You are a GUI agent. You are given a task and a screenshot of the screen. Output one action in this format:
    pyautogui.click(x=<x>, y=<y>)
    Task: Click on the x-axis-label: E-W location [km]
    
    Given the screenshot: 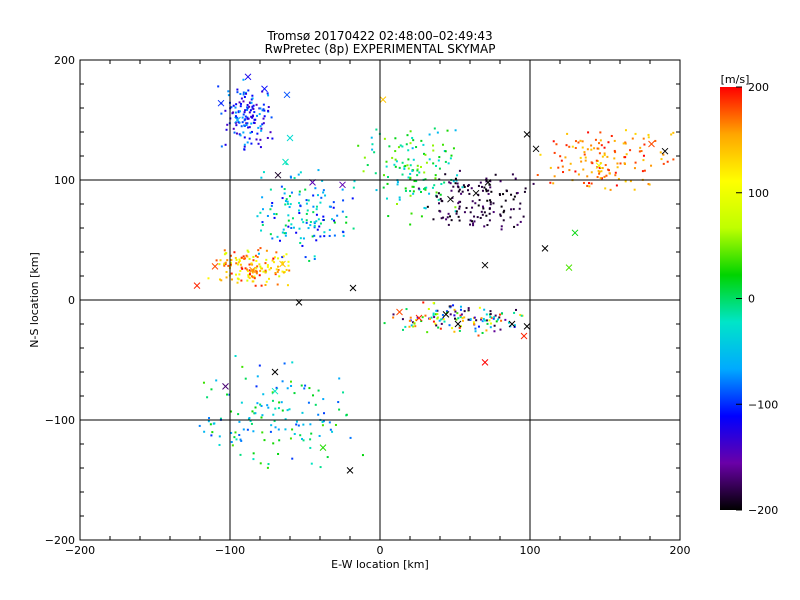 What is the action you would take?
    pyautogui.click(x=380, y=564)
    